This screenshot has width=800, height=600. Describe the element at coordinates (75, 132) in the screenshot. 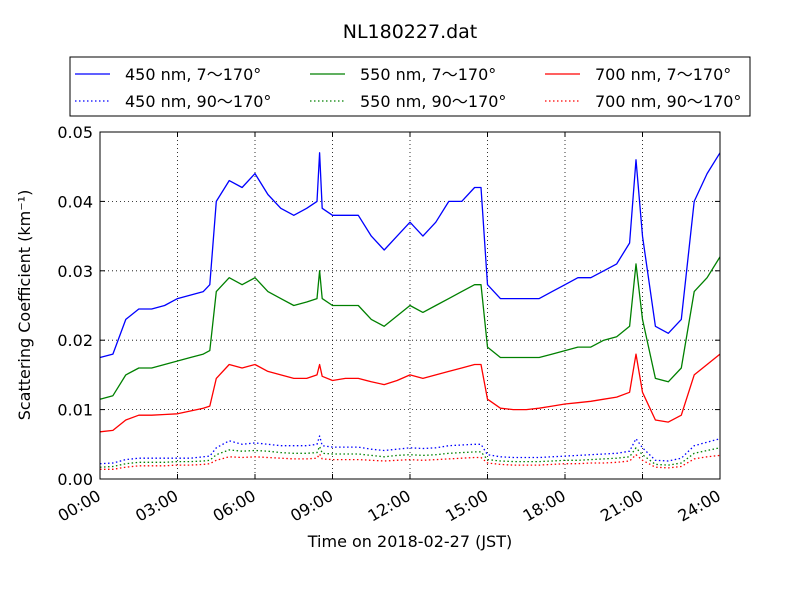

I see `y-tick-label: 0.05` at that location.